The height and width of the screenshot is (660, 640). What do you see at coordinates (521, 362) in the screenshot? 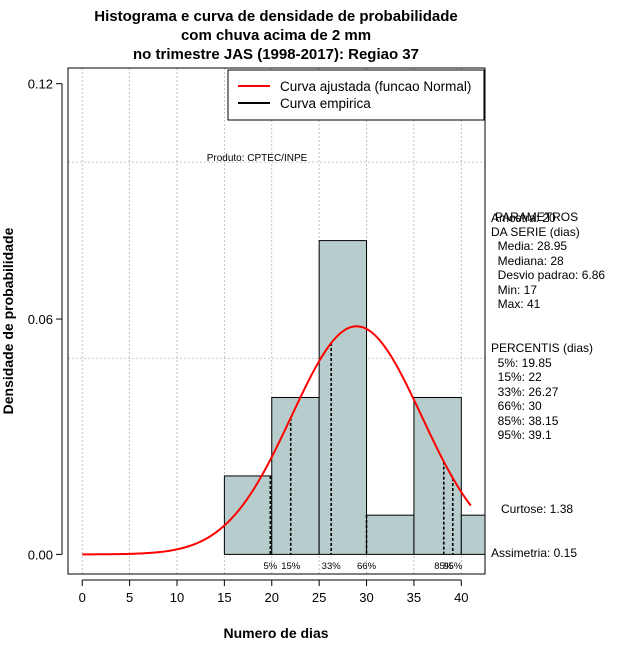
I see `percentile-stat-line: 5%: 19.85` at bounding box center [521, 362].